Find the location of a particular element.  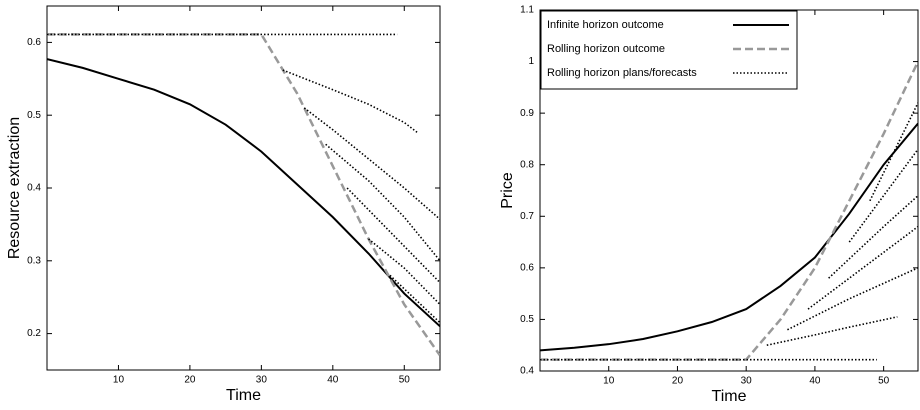

y-tick-label: 0.9 is located at coordinates (527, 113).